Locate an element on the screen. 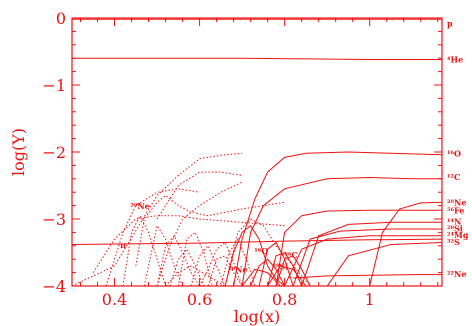 The height and width of the screenshot is (326, 472). right-species-label: p is located at coordinates (450, 23).